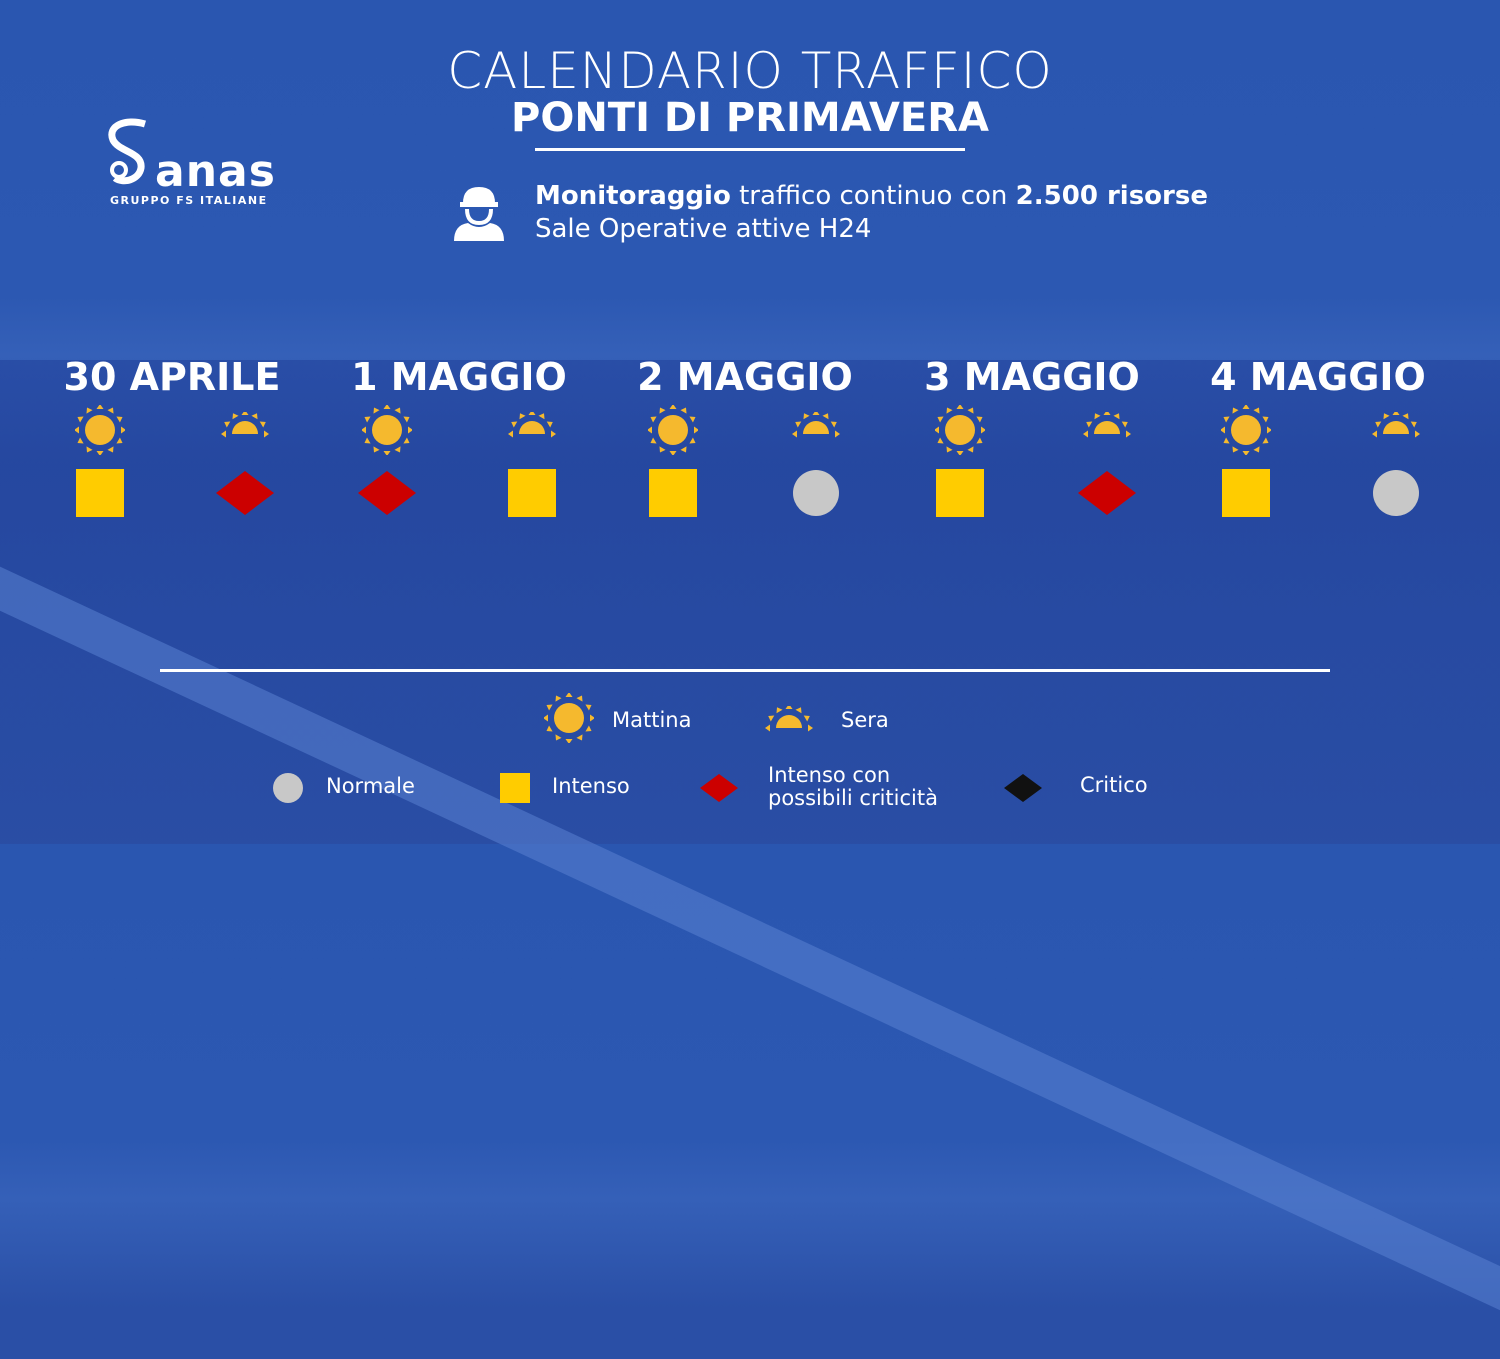 The image size is (1500, 1359). What do you see at coordinates (633, 196) in the screenshot?
I see `info-bold: Monitoraggio` at bounding box center [633, 196].